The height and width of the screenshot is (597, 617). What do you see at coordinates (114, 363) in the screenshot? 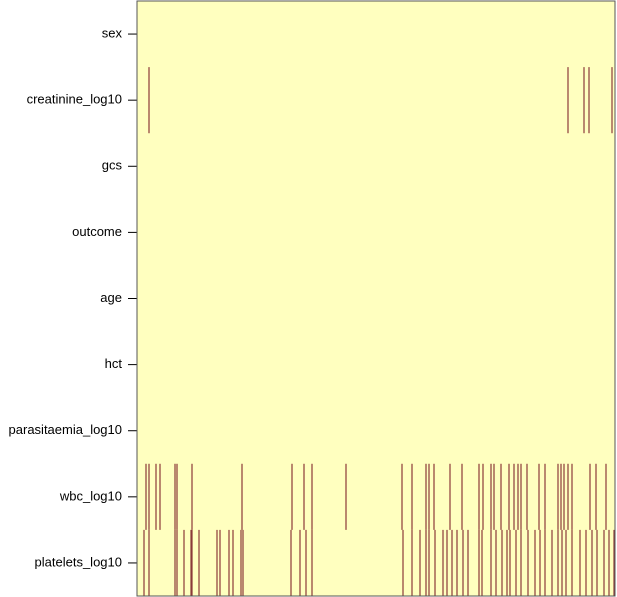
I see `y-tick-label: hct` at bounding box center [114, 363].